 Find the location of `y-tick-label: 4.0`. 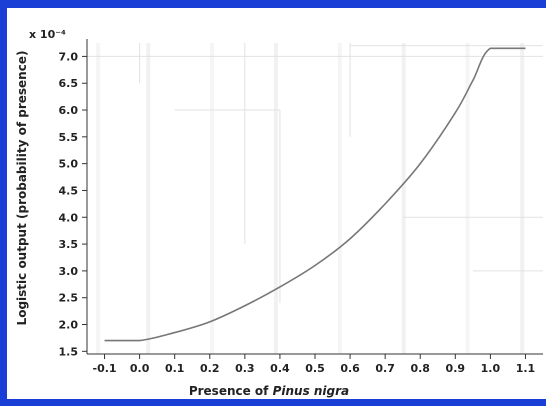

y-tick-label: 4.0 is located at coordinates (69, 217).